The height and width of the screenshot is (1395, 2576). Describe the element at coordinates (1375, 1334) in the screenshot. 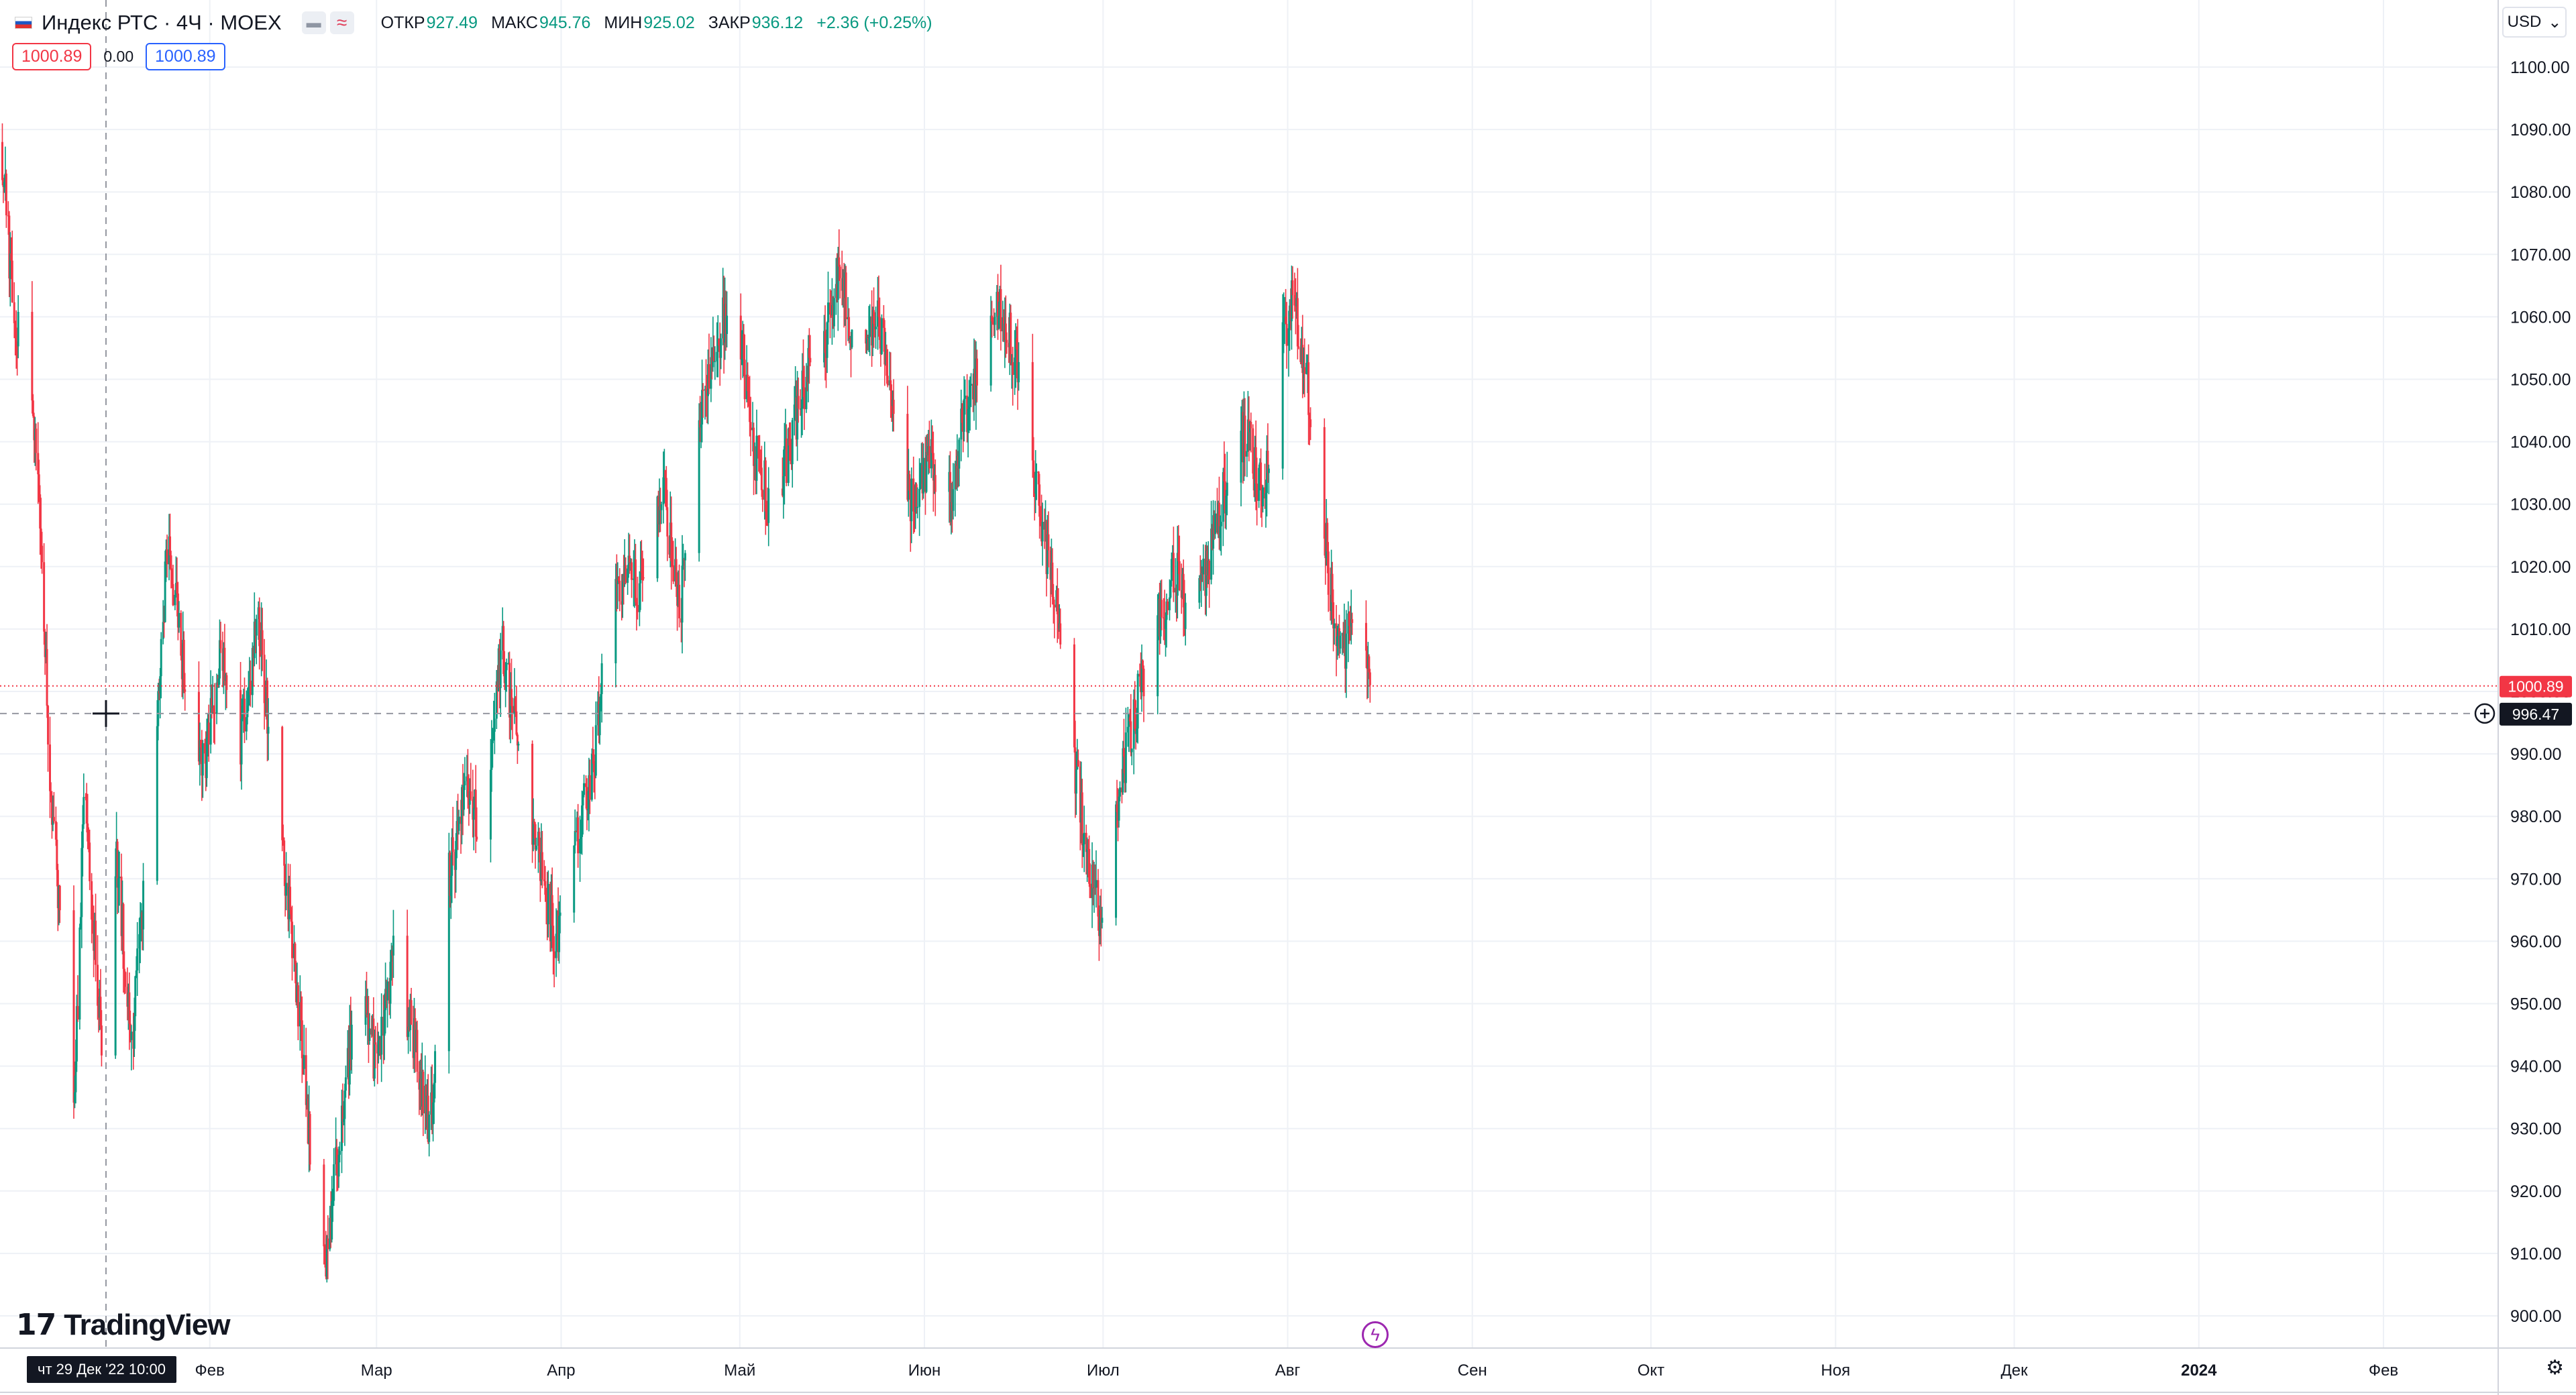

I see `lightning-icon: ϟ` at that location.